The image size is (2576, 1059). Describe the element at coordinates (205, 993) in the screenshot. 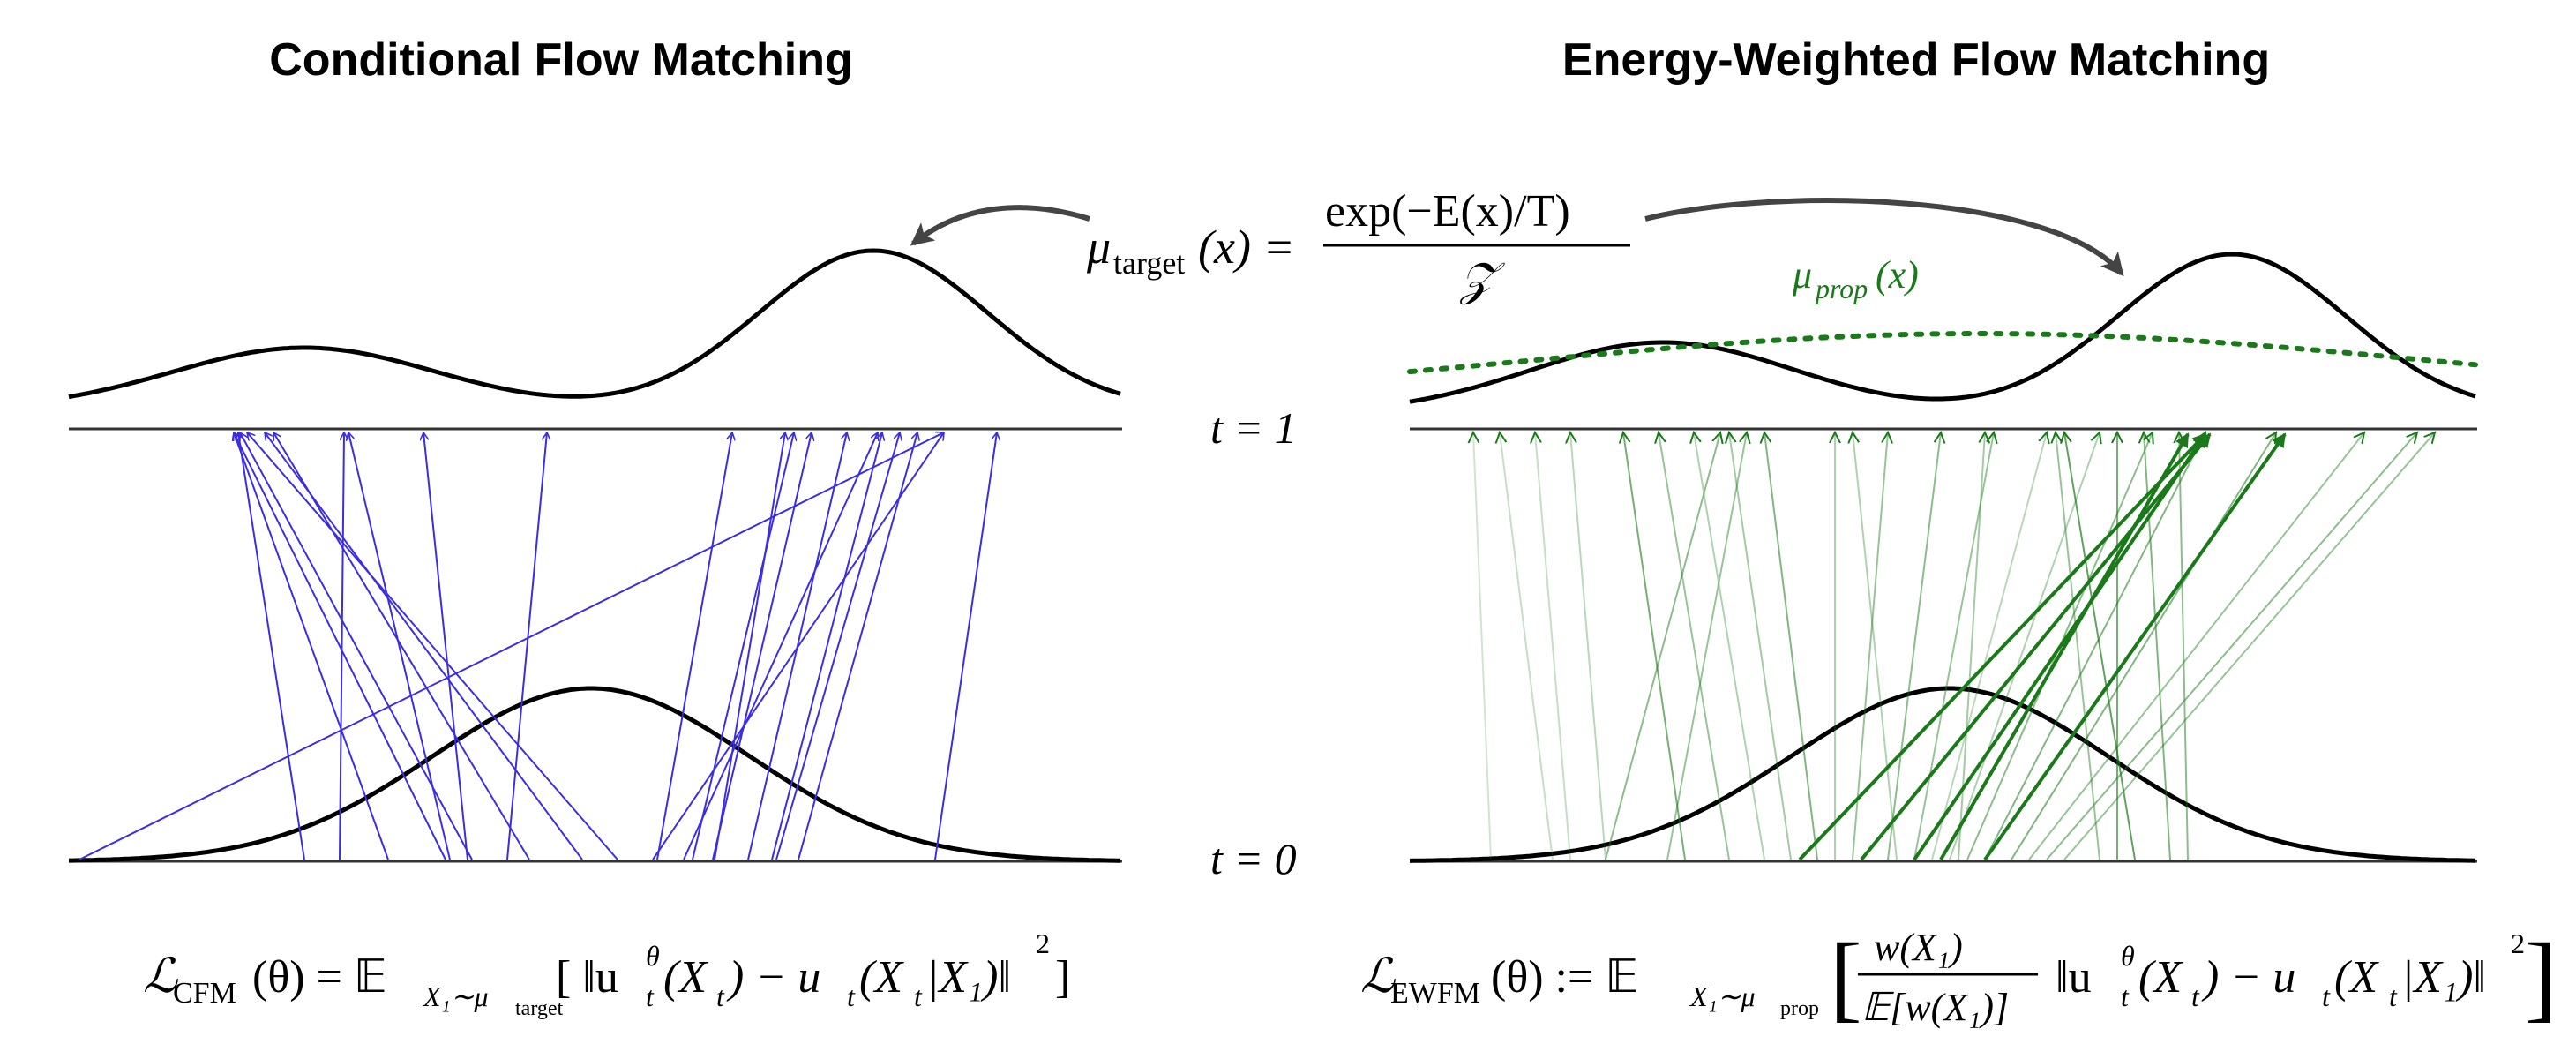

I see `cfm-loss-sub: CFM` at that location.